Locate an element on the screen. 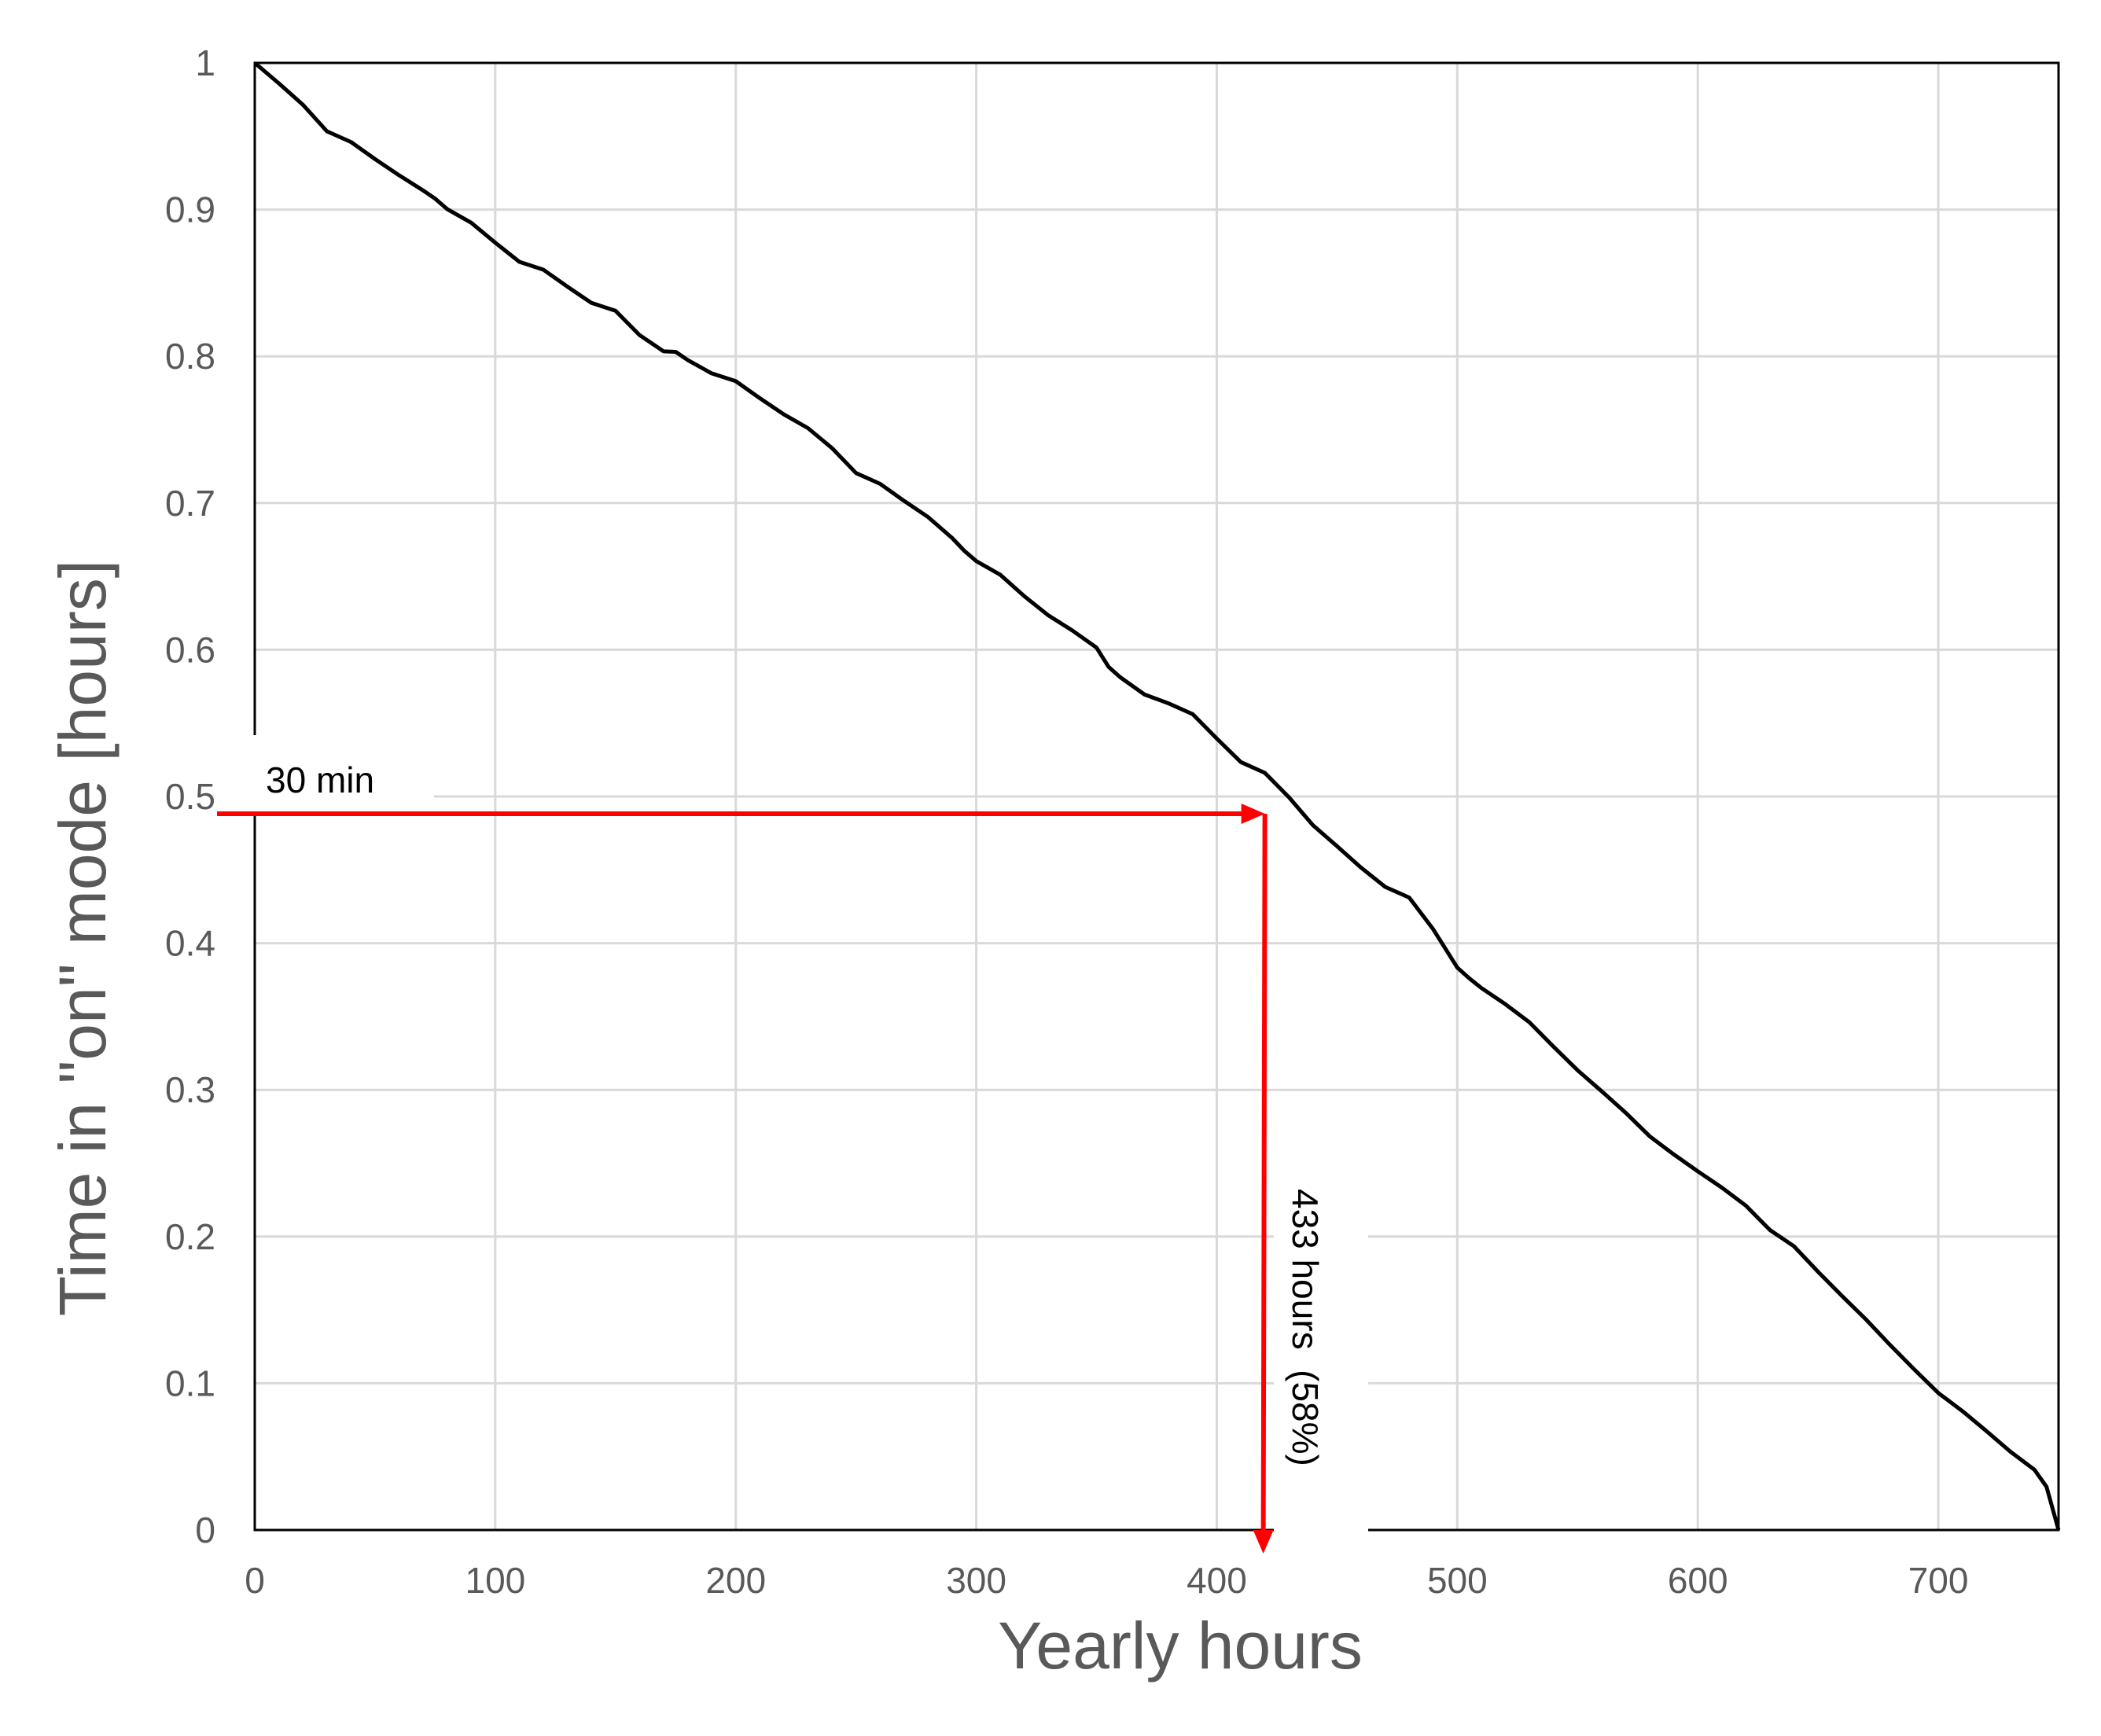 The height and width of the screenshot is (1736, 2101). y-axis-tick-labels: 0 0.1 0.2 0.3 0.4 0.5 0.6 0.7 0.8 0.9 1 is located at coordinates (190, 796).